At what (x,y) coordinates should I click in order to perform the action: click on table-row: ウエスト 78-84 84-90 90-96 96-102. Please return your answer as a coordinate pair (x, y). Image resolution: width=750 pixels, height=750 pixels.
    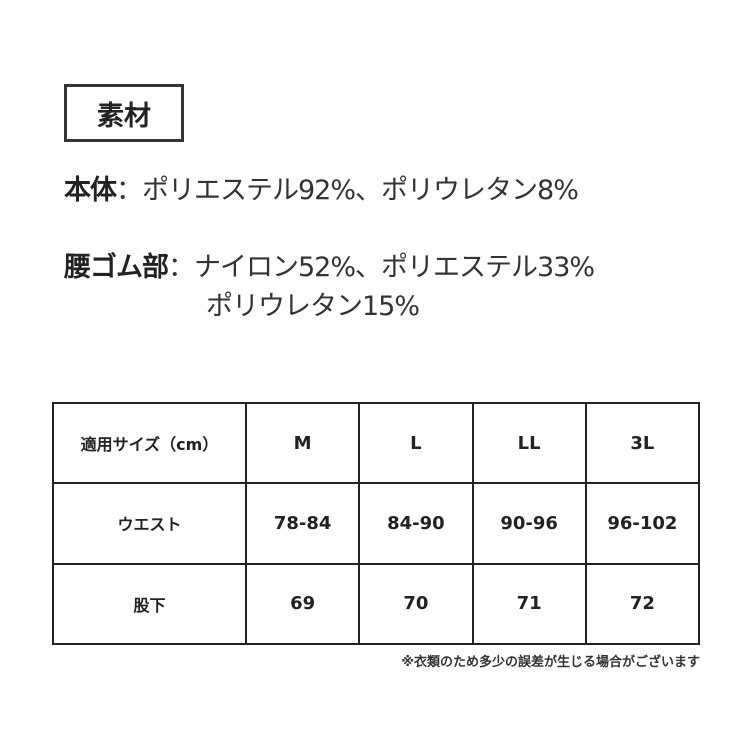
    Looking at the image, I should click on (376, 523).